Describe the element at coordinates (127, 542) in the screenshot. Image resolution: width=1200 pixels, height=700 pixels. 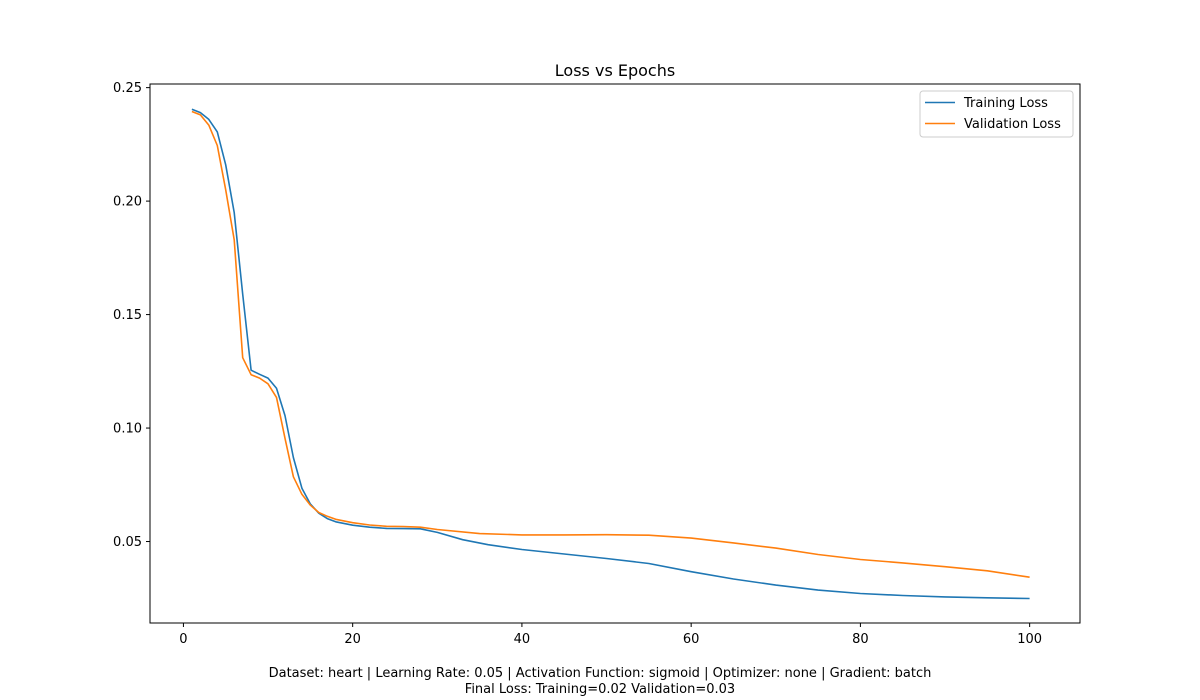
I see `y-tick-label: 0.05` at that location.